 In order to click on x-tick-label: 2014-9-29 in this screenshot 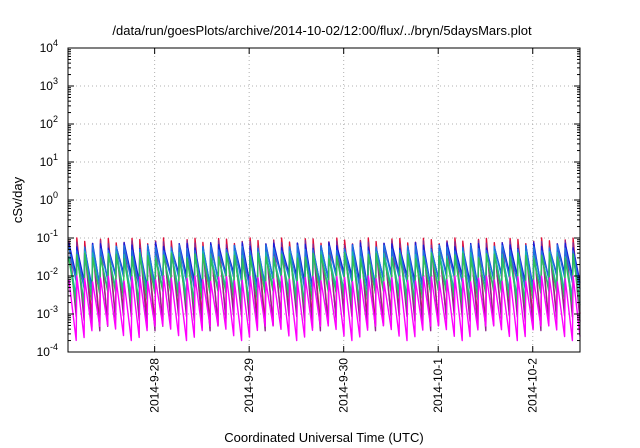, I will do `click(249, 385)`.